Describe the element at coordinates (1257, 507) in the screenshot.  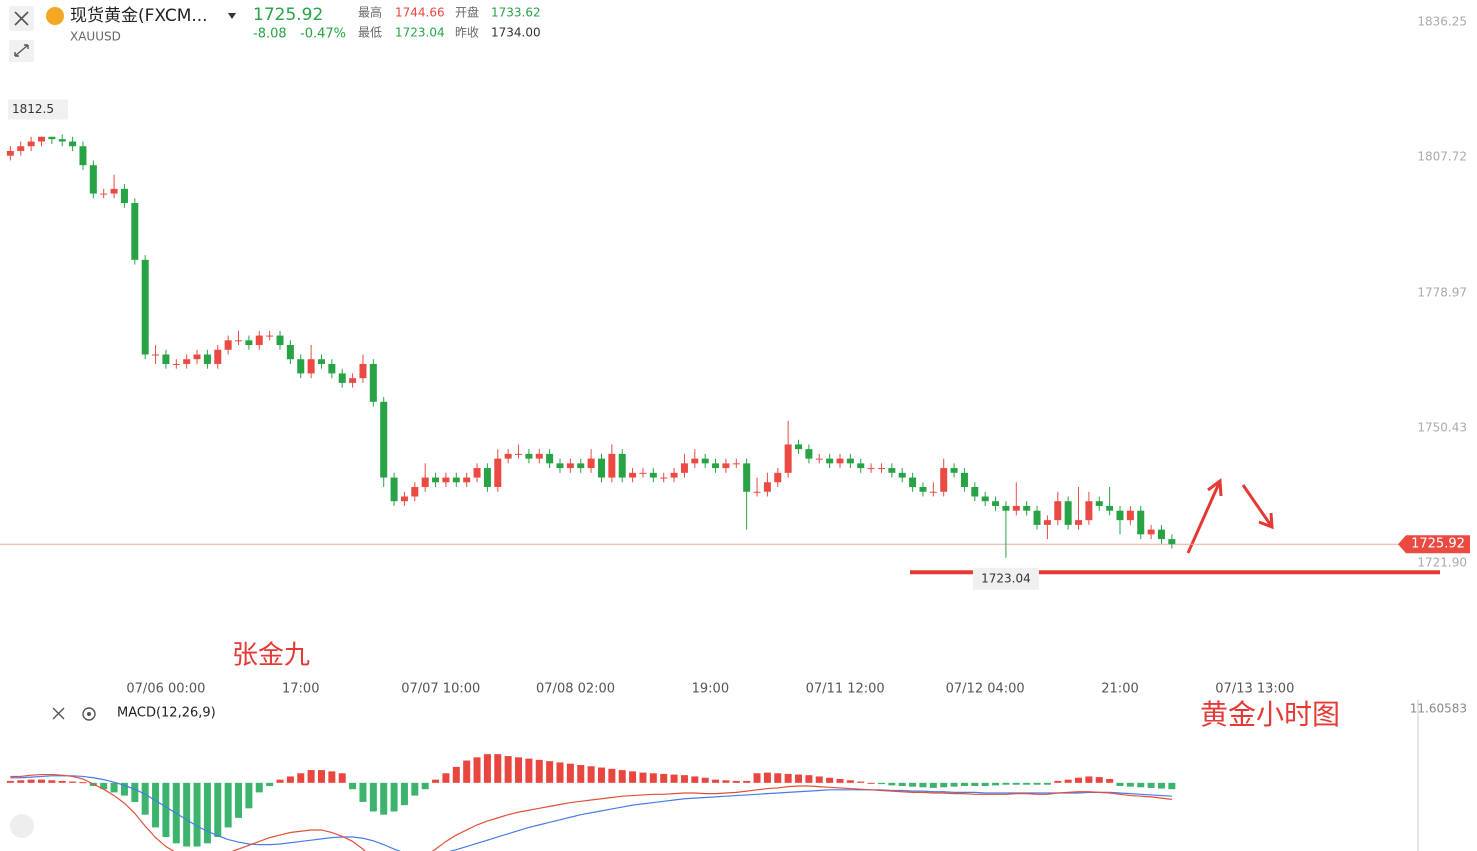
I see `arrow-down` at that location.